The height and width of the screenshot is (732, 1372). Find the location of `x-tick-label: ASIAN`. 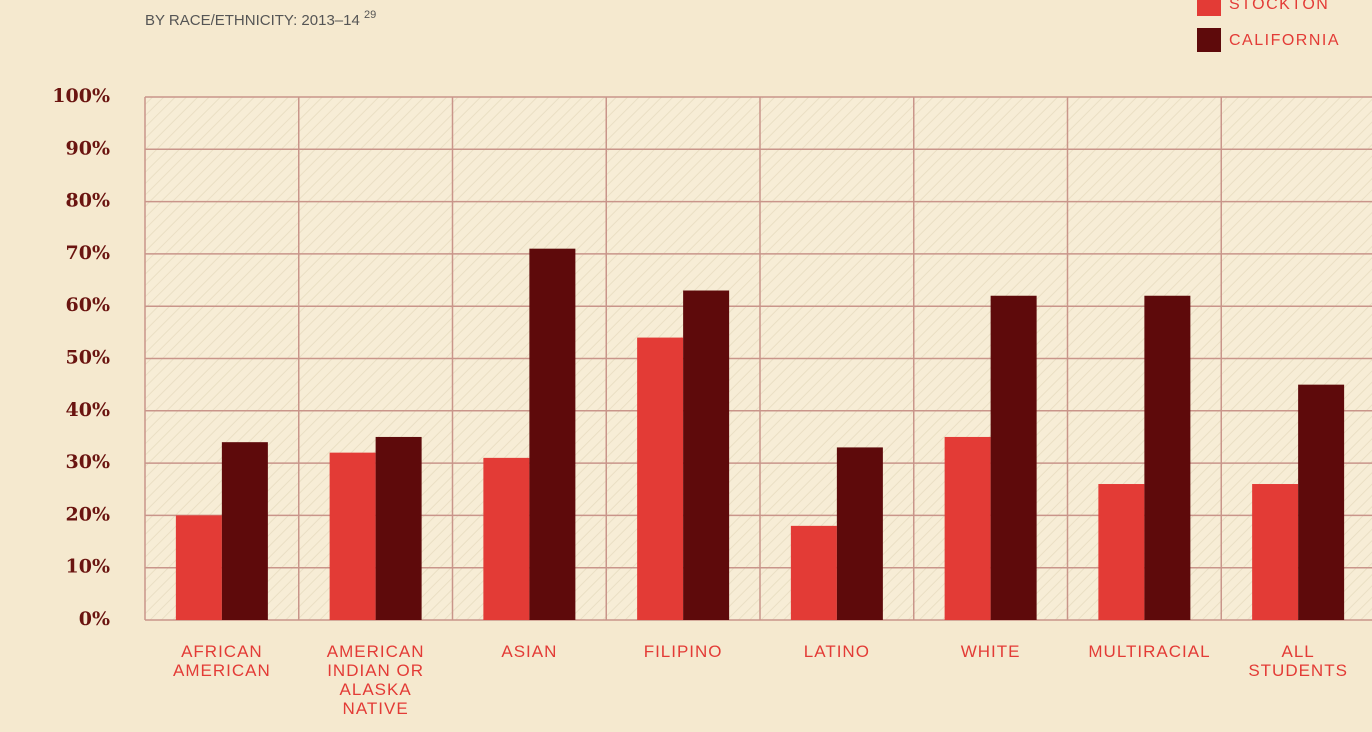

x-tick-label: ASIAN is located at coordinates (529, 651).